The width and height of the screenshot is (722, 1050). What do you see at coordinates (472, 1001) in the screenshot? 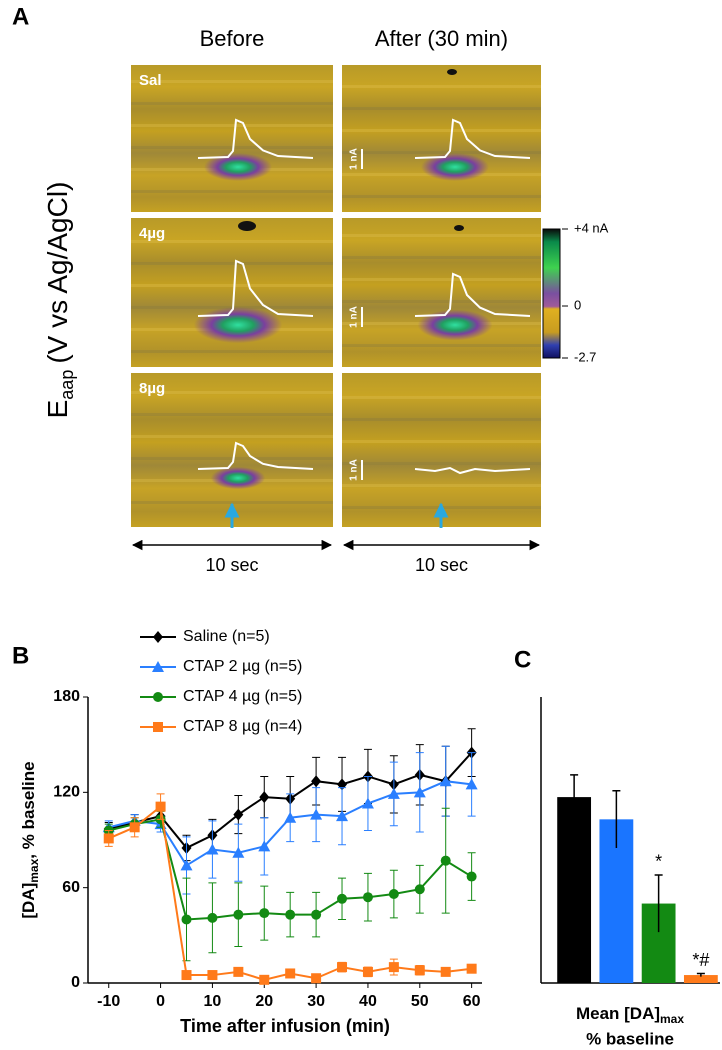
I see `x-tick-label: 60` at bounding box center [472, 1001].